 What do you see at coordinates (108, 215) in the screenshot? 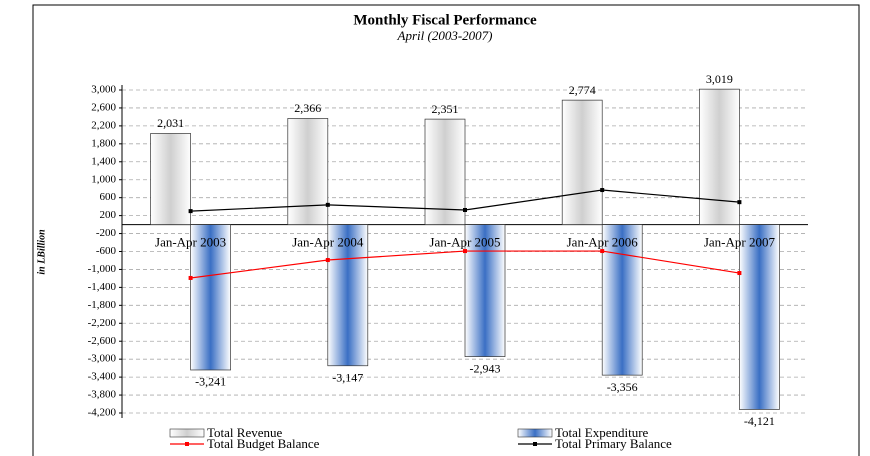
I see `y-tick-label: 200` at bounding box center [108, 215].